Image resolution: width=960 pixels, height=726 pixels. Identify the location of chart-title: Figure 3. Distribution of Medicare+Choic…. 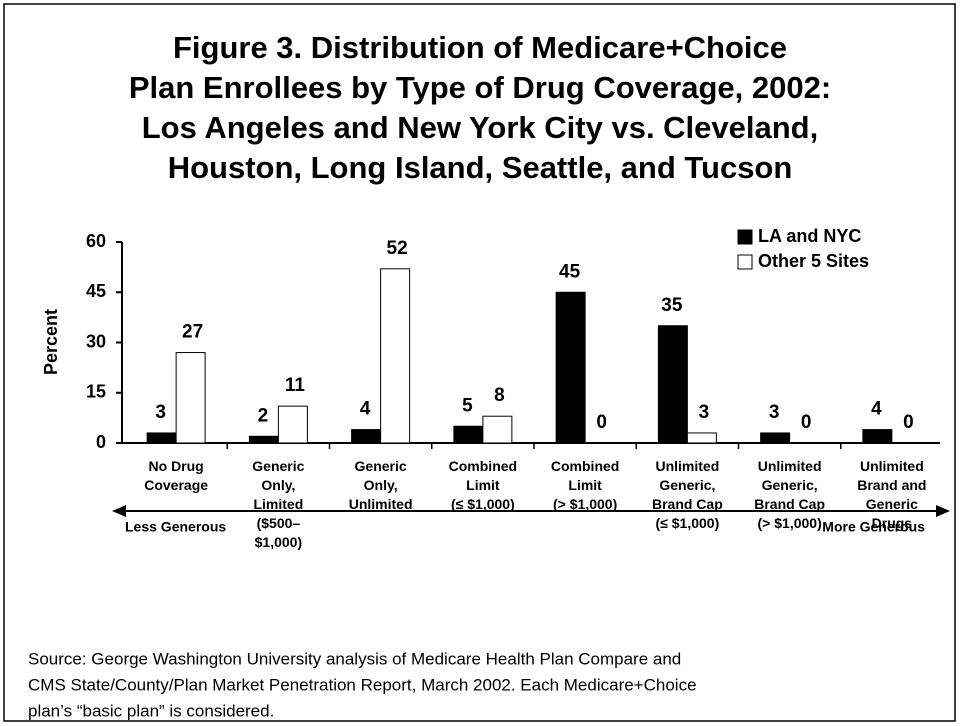
(480, 47).